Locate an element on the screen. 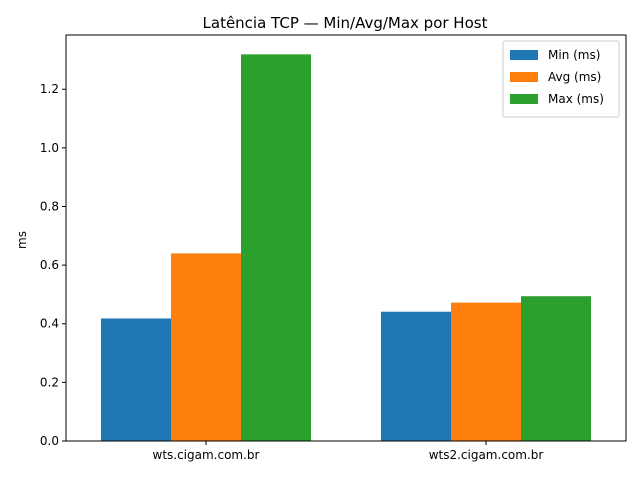 This screenshot has height=480, width=640. legend: Min (ms) Avg (ms) Max (ms) is located at coordinates (561, 79).